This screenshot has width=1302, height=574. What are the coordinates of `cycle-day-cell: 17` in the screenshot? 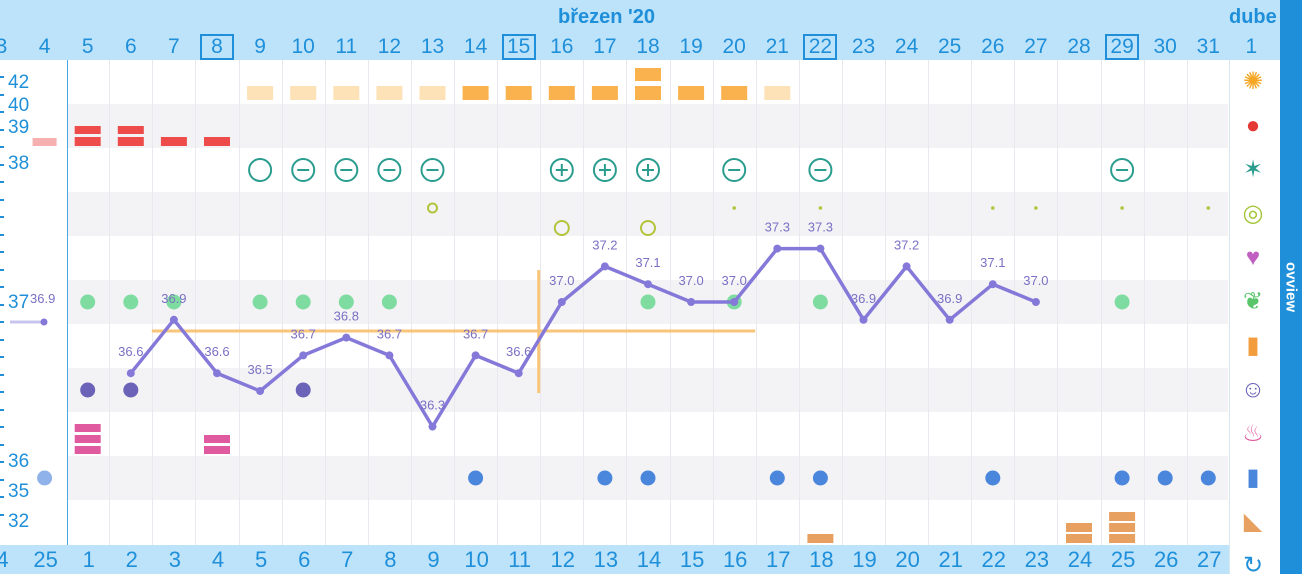 It's located at (778, 559).